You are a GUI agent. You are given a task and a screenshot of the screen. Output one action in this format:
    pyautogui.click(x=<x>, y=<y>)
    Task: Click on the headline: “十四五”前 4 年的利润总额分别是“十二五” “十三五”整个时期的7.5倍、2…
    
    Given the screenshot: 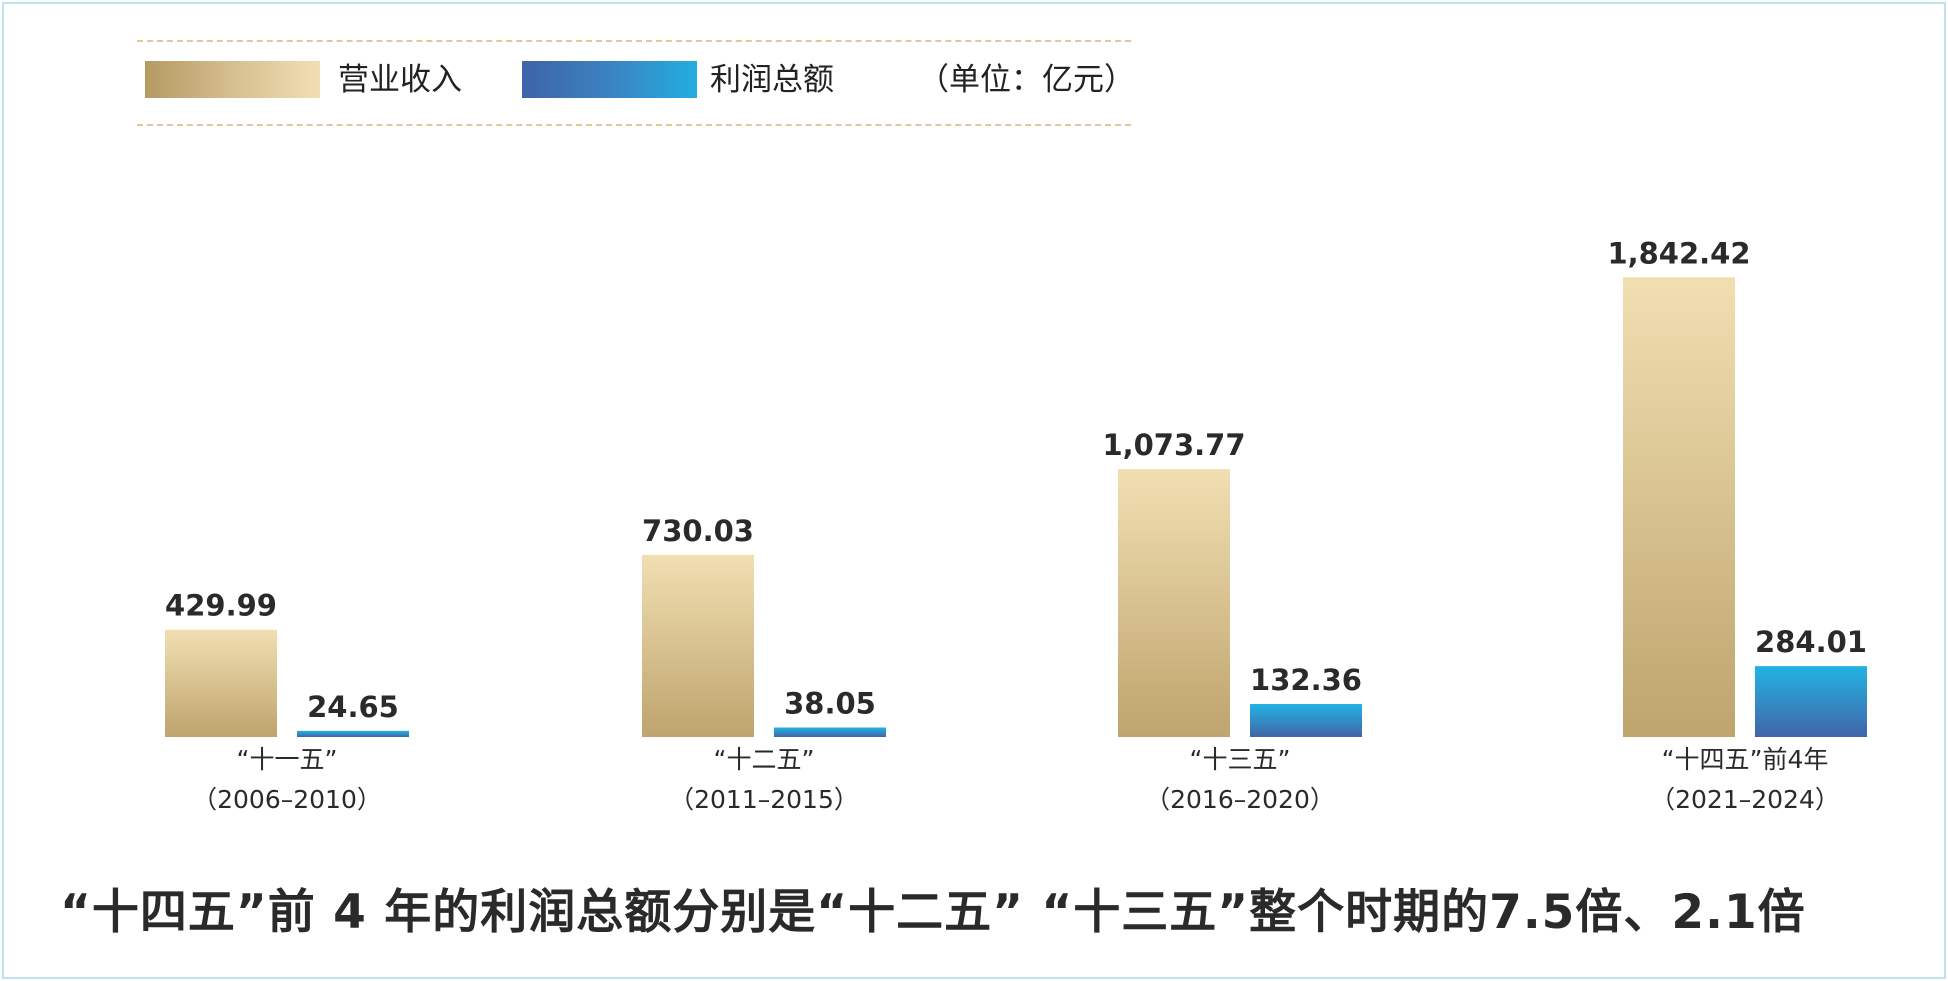 What is the action you would take?
    pyautogui.click(x=933, y=912)
    